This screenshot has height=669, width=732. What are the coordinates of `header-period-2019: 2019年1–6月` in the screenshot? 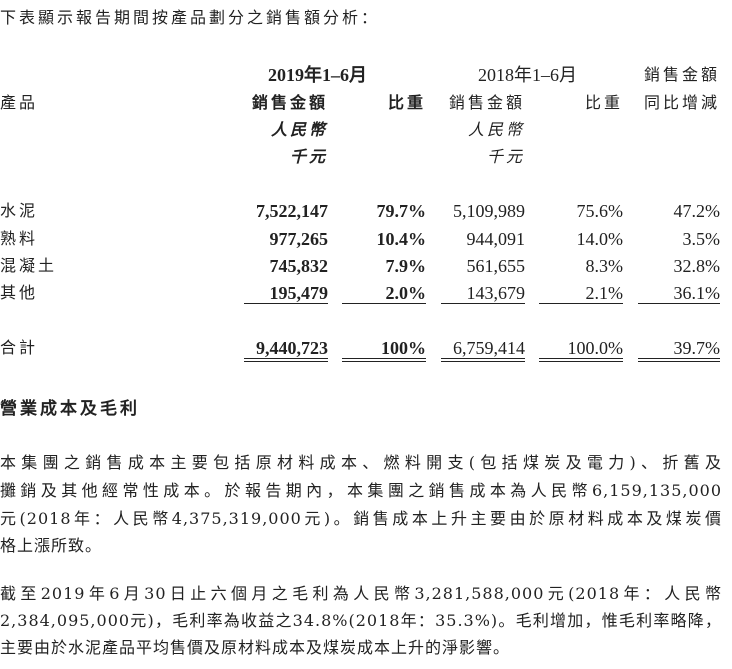 It's located at (317, 75).